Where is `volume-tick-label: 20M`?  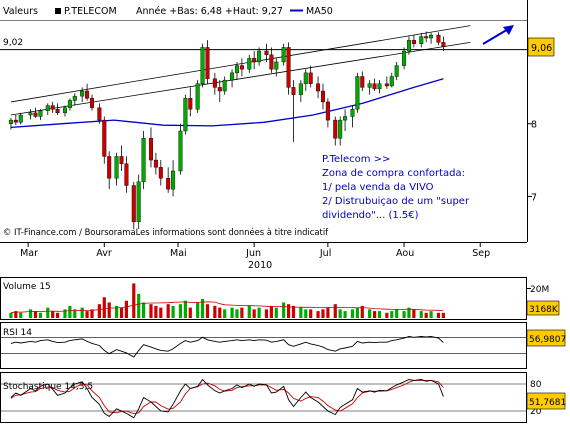 volume-tick-label: 20M is located at coordinates (539, 290).